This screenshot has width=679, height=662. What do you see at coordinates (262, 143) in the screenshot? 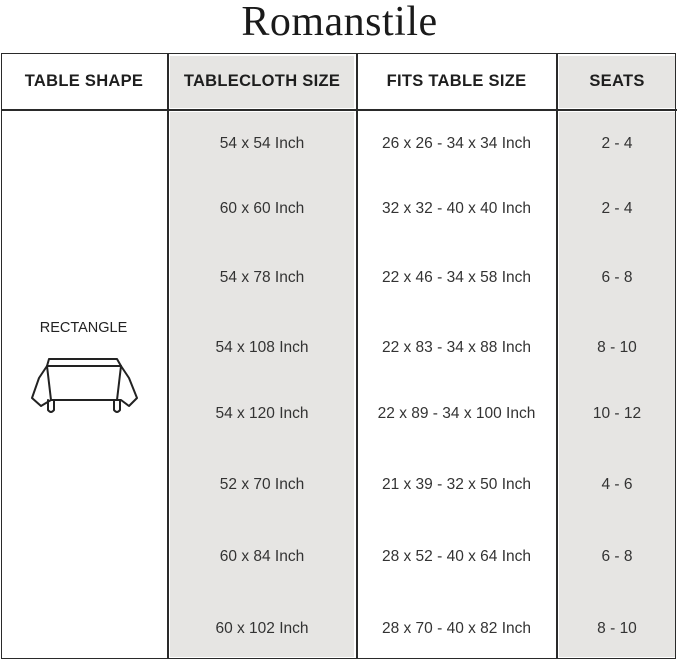
I see `tablecloth-size-cell: 54 x 54 Inch` at bounding box center [262, 143].